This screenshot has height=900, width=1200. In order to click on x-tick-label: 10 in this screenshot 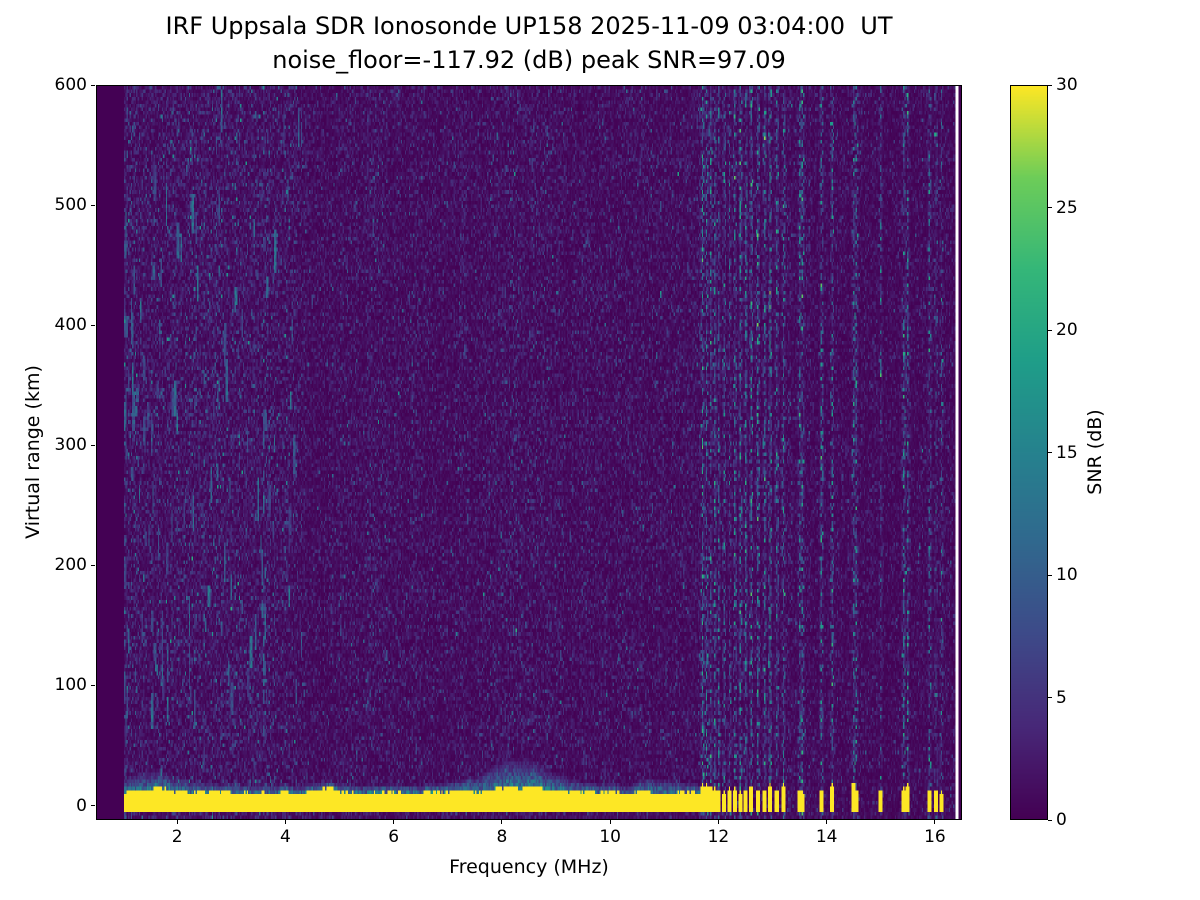, I will do `click(610, 837)`.